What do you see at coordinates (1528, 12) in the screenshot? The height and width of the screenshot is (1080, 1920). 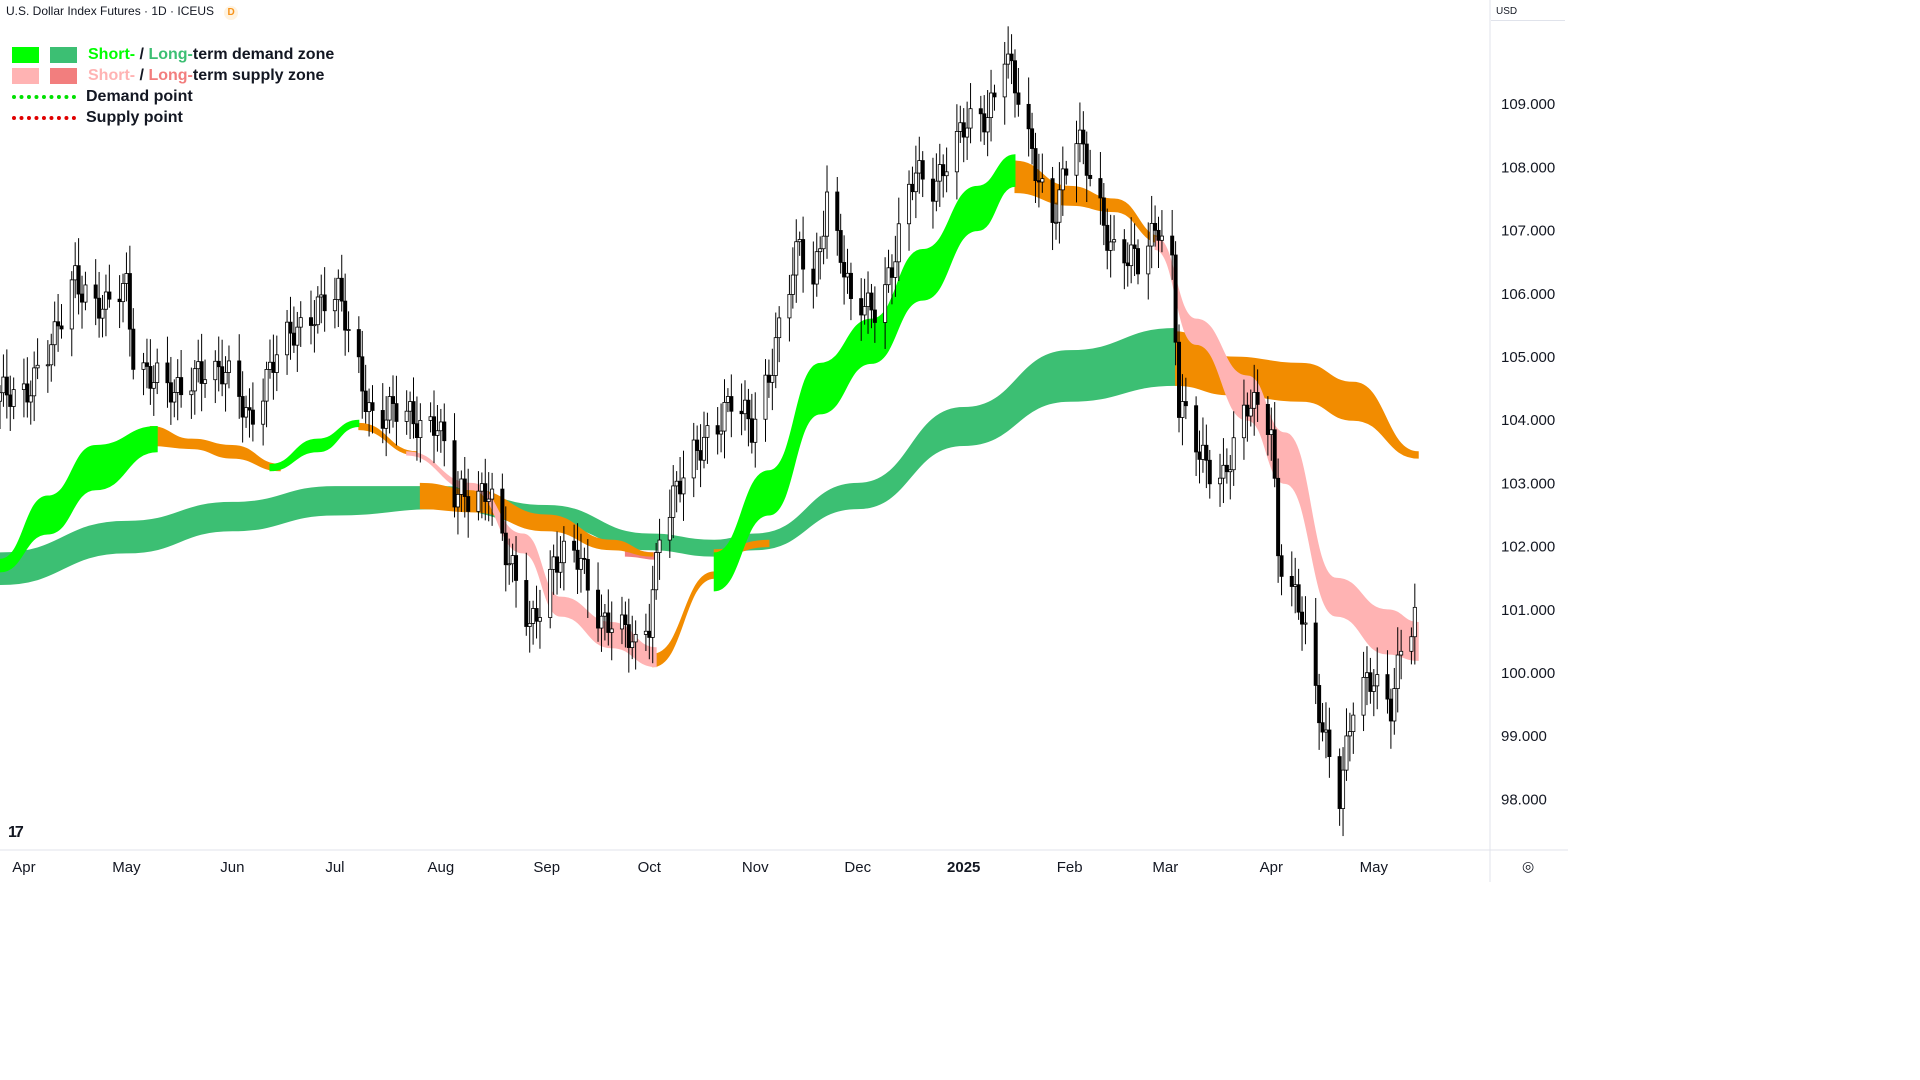 I see `currency-selector: USD` at bounding box center [1528, 12].